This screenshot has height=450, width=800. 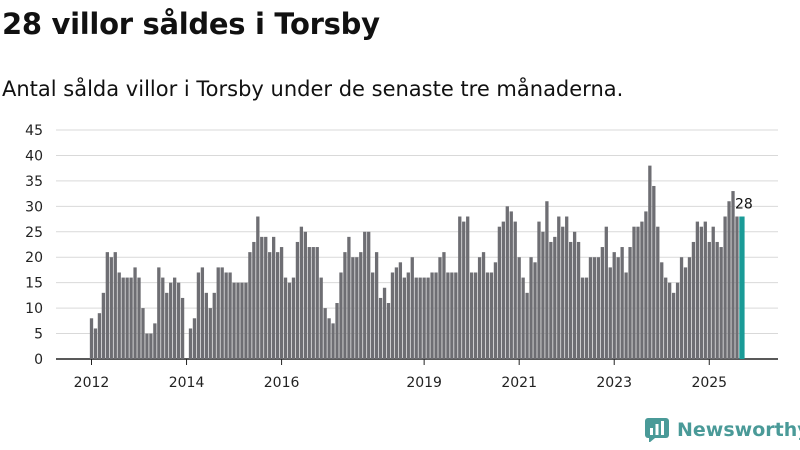 What do you see at coordinates (34, 284) in the screenshot?
I see `y-tick-label: 15` at bounding box center [34, 284].